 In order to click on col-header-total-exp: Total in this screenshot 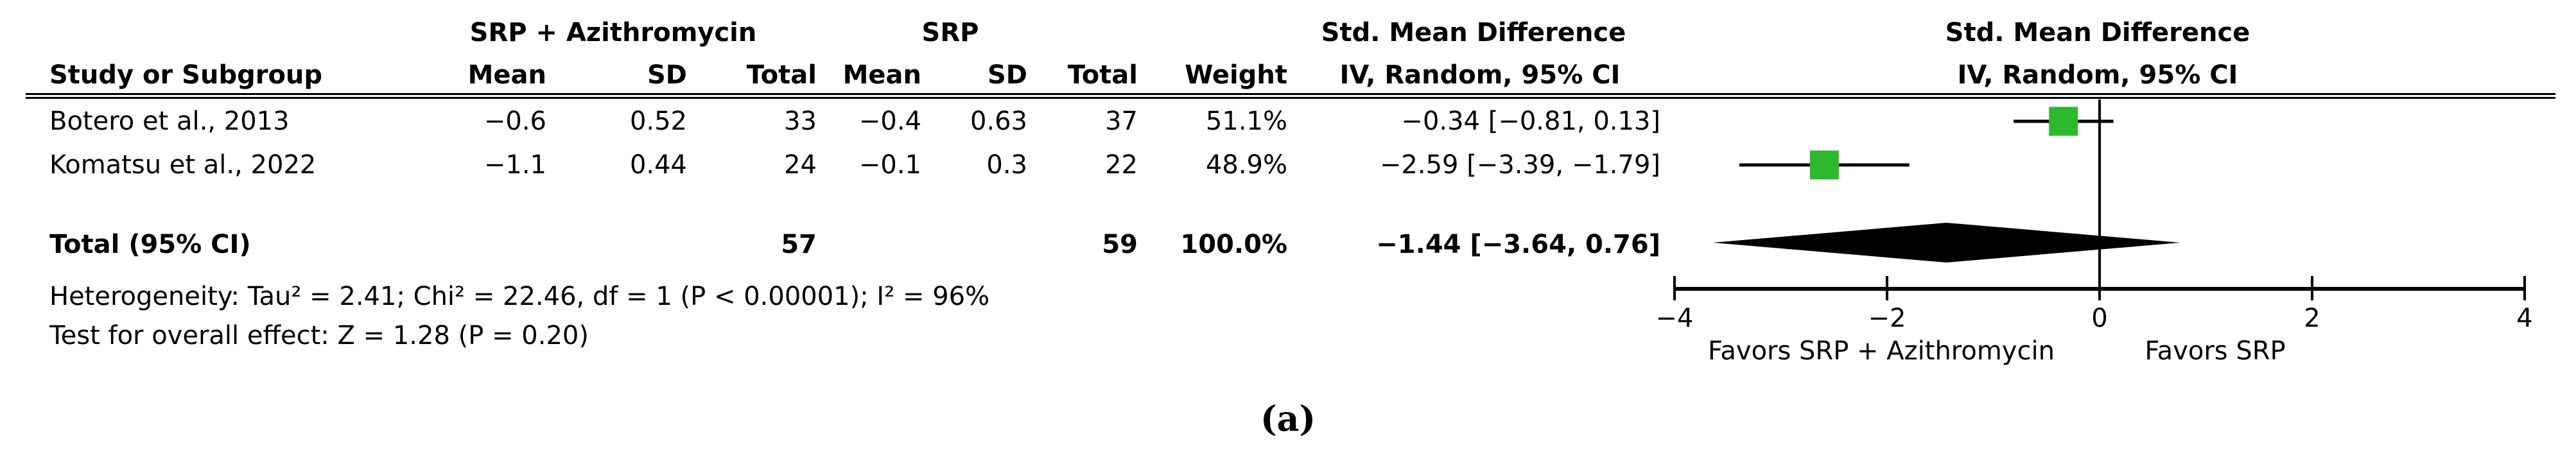, I will do `click(781, 75)`.